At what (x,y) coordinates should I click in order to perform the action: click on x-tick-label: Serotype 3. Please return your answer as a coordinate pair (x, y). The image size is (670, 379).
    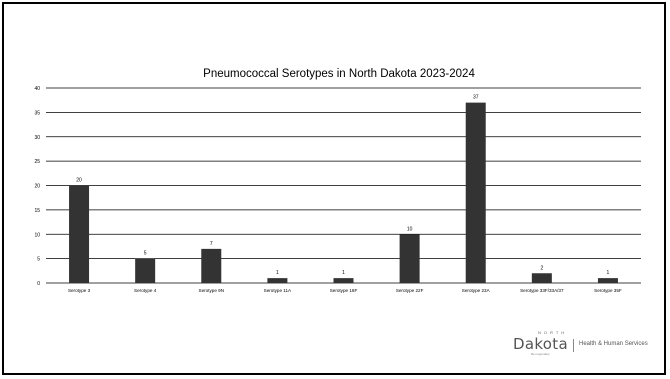
    Looking at the image, I should click on (79, 290).